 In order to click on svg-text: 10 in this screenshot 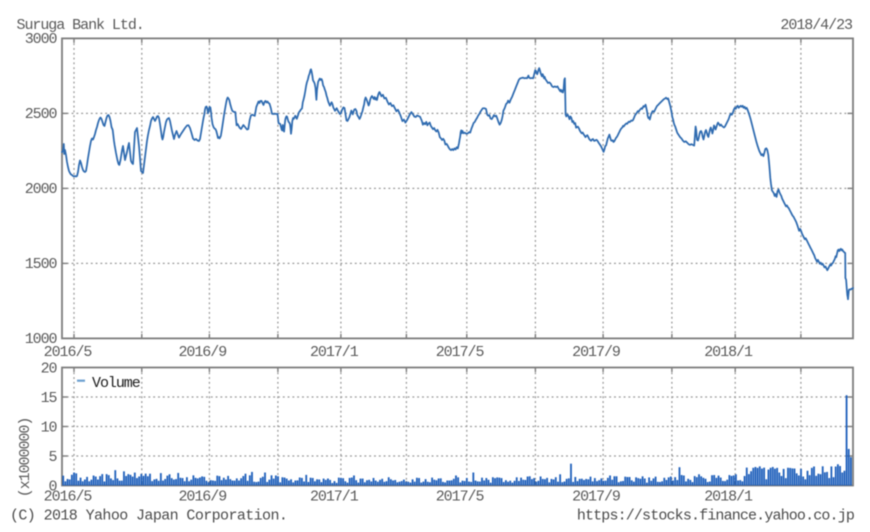, I will do `click(49, 427)`.